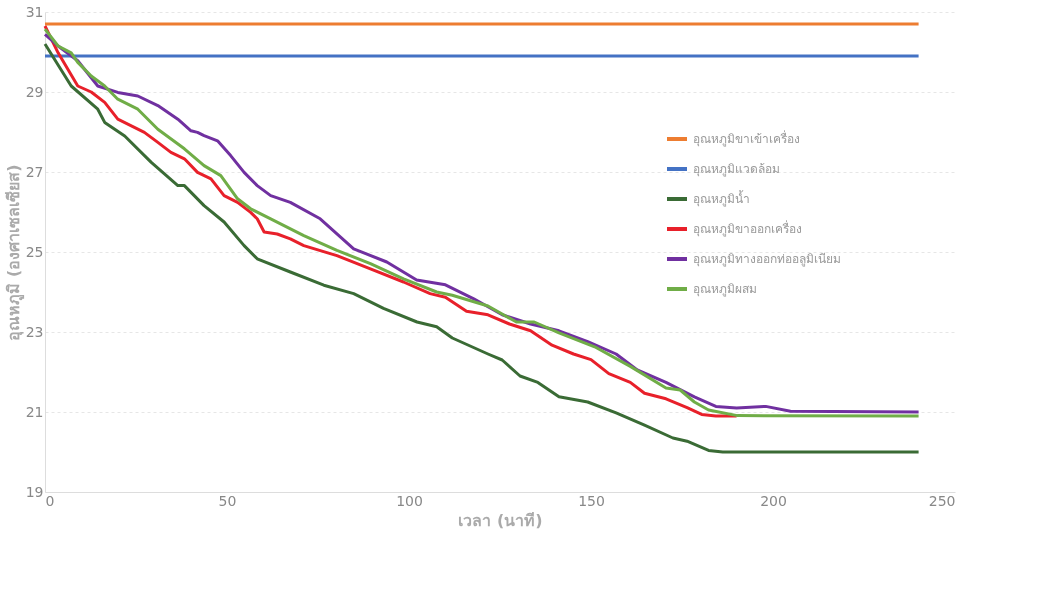  What do you see at coordinates (50, 500) in the screenshot?
I see `x-tick-label: 0` at bounding box center [50, 500].